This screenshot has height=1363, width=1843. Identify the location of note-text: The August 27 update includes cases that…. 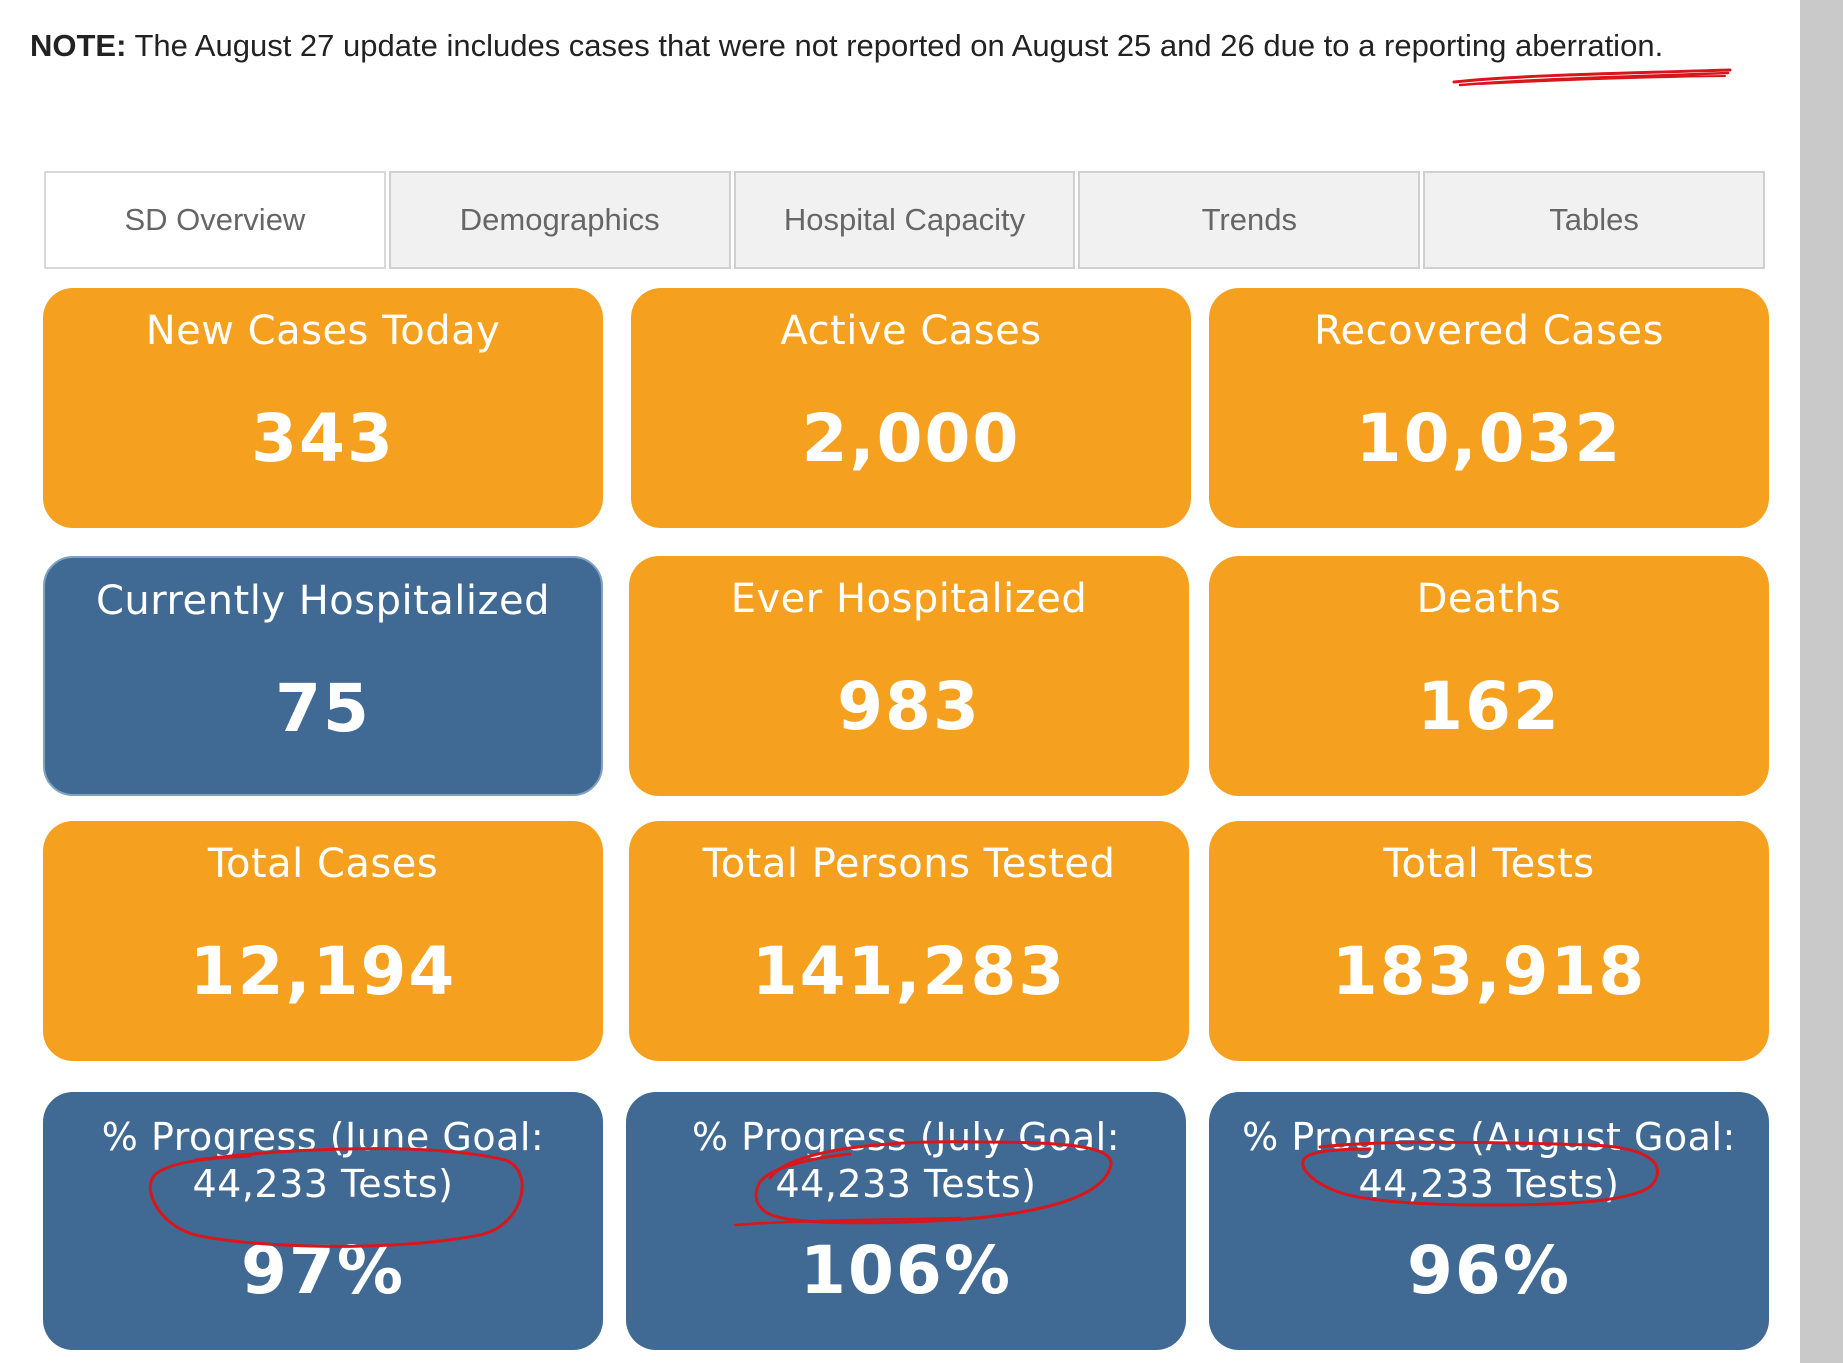
(755, 45).